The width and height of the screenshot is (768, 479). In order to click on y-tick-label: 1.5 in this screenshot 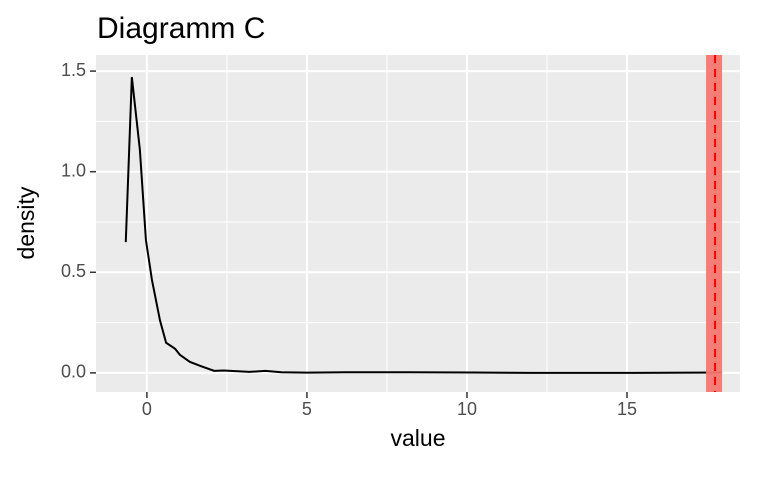, I will do `click(73, 70)`.